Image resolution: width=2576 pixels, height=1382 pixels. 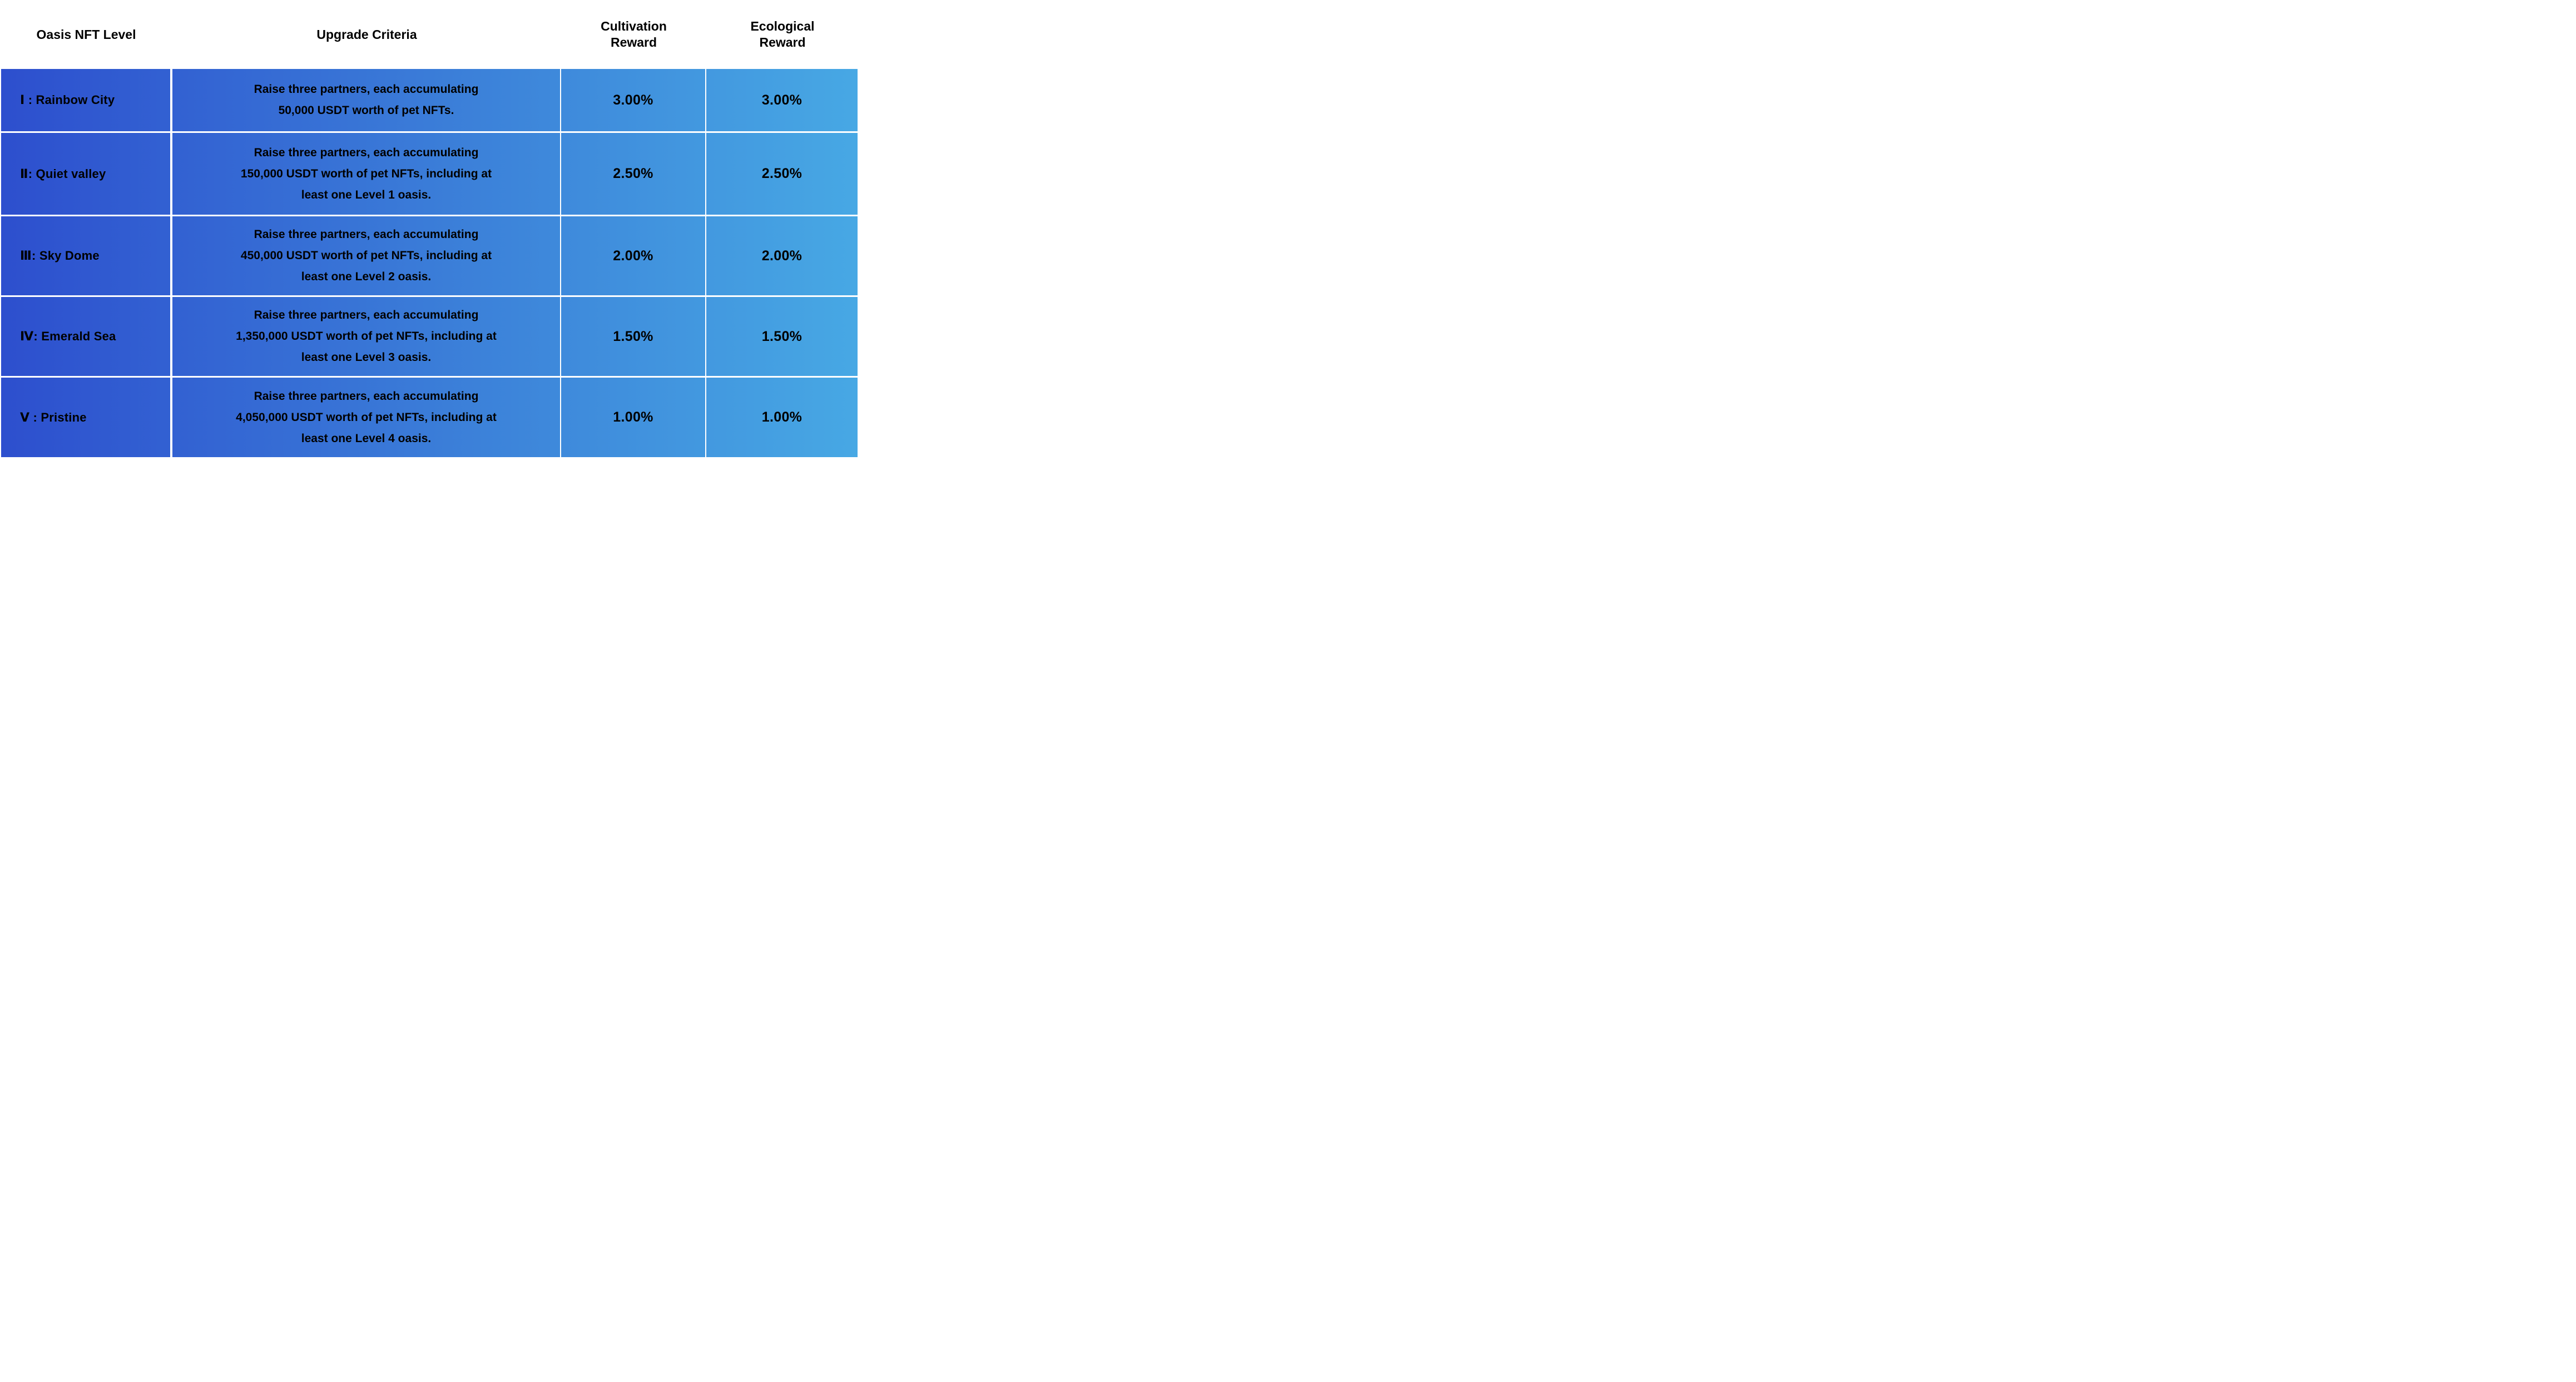 What do you see at coordinates (633, 100) in the screenshot?
I see `cultivation-reward-value: 3.00%` at bounding box center [633, 100].